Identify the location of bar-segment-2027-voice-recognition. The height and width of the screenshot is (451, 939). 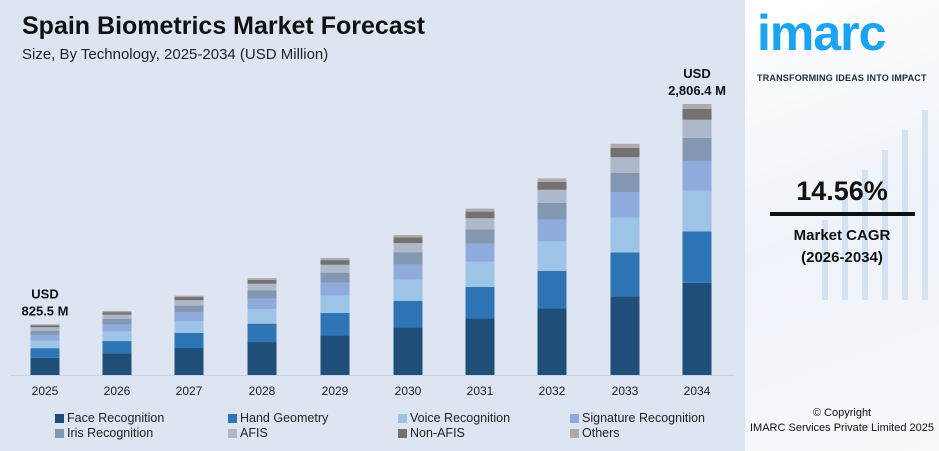
(189, 327).